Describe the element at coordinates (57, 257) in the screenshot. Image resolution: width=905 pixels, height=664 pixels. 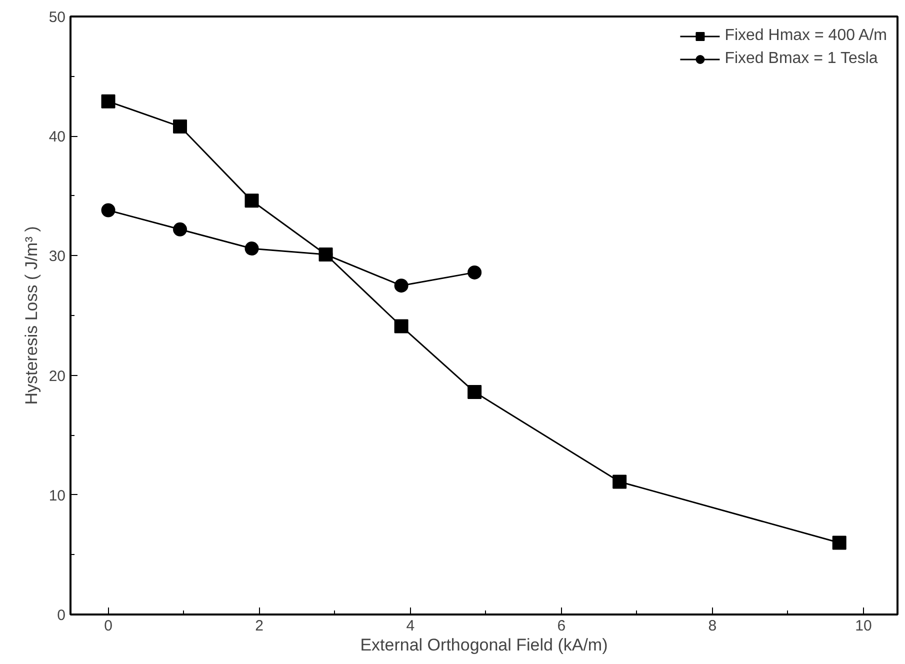
I see `y-tick-label: 30` at that location.